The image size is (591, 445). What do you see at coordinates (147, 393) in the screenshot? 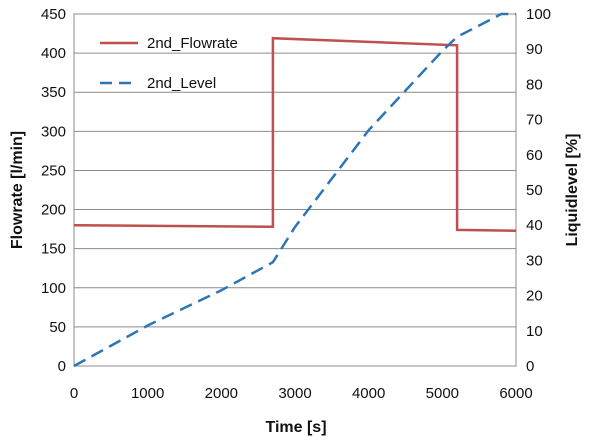
I see `x-tick-label: 1000` at bounding box center [147, 393].